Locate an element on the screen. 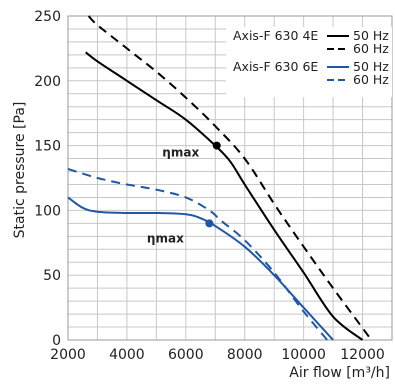 Image resolution: width=395 pixels, height=387 pixels. x-tick-label: 10000 is located at coordinates (303, 355).